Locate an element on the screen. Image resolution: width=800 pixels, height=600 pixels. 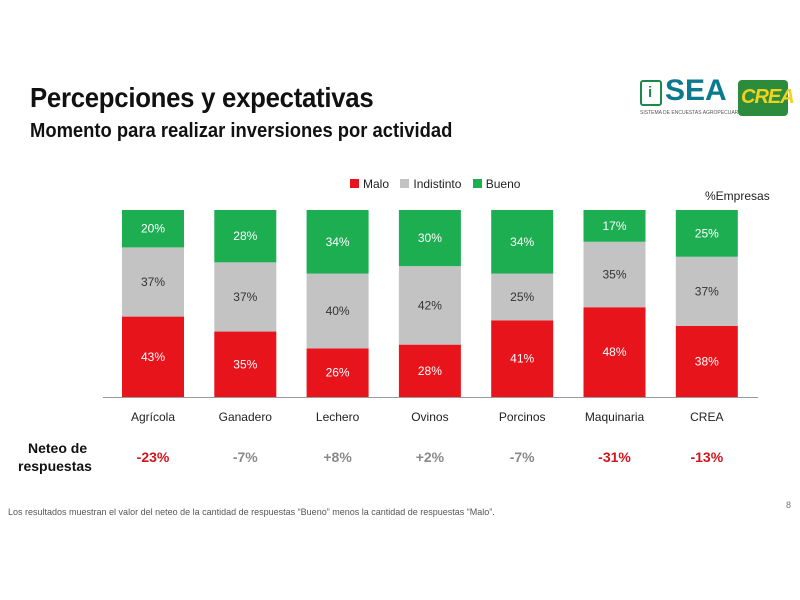
data-label-indistinto-3: 42% is located at coordinates (430, 305).